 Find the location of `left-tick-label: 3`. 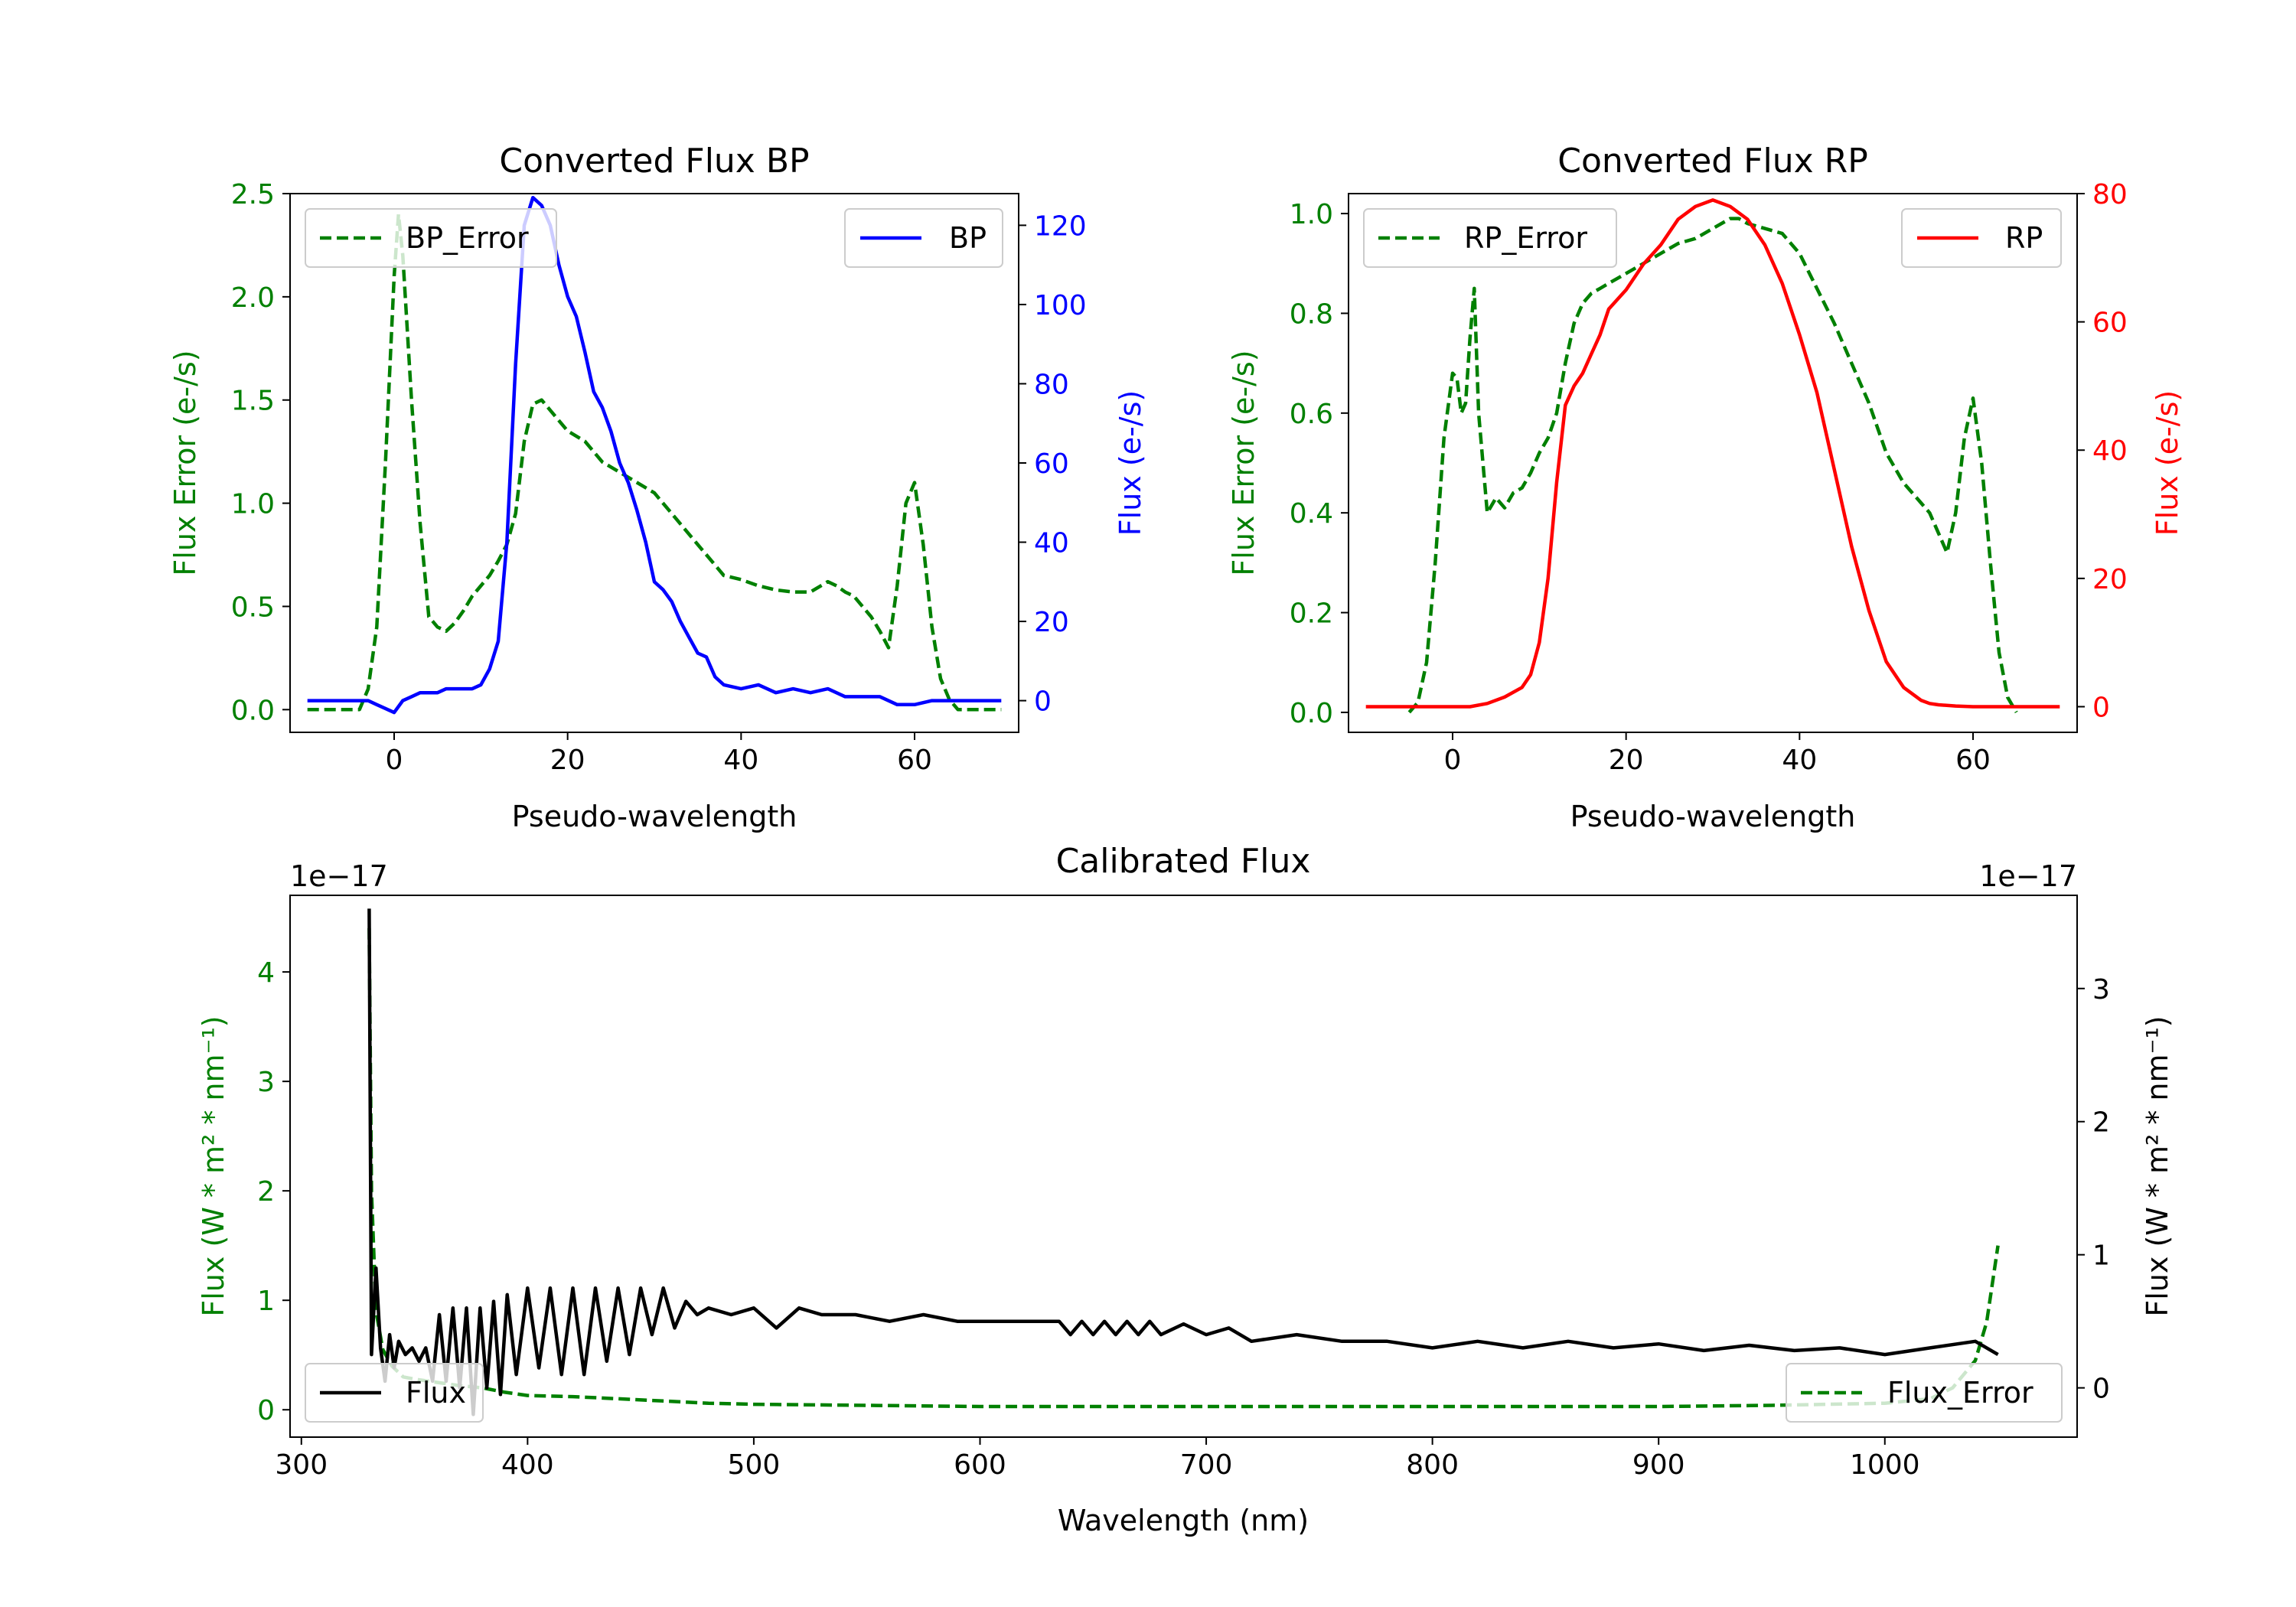

left-tick-label: 3 is located at coordinates (266, 1082).